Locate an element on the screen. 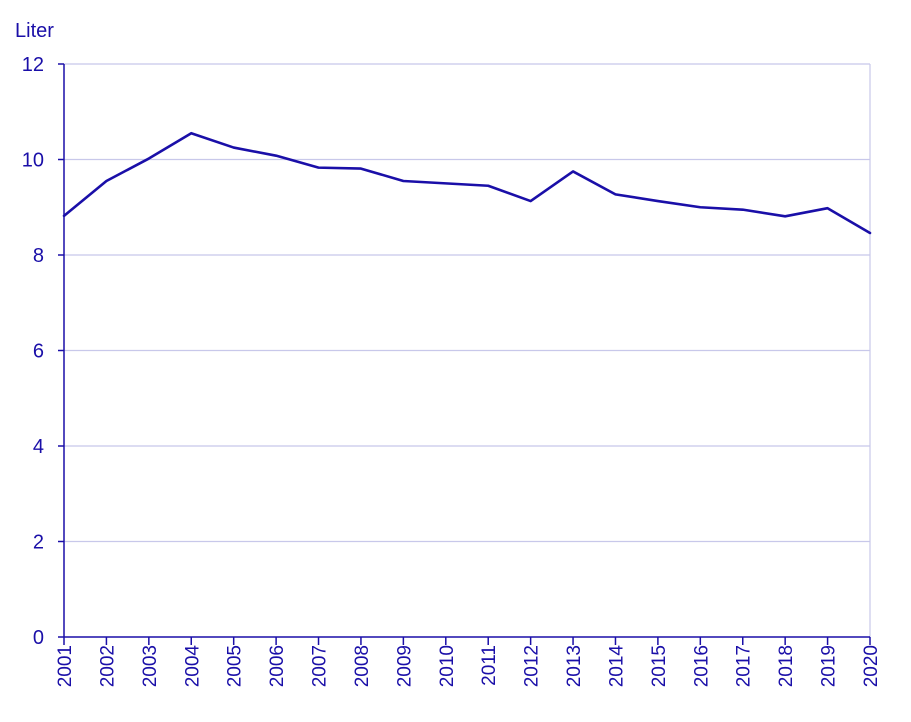 Image resolution: width=911 pixels, height=722 pixels. x-tick-label: 2006 is located at coordinates (277, 666).